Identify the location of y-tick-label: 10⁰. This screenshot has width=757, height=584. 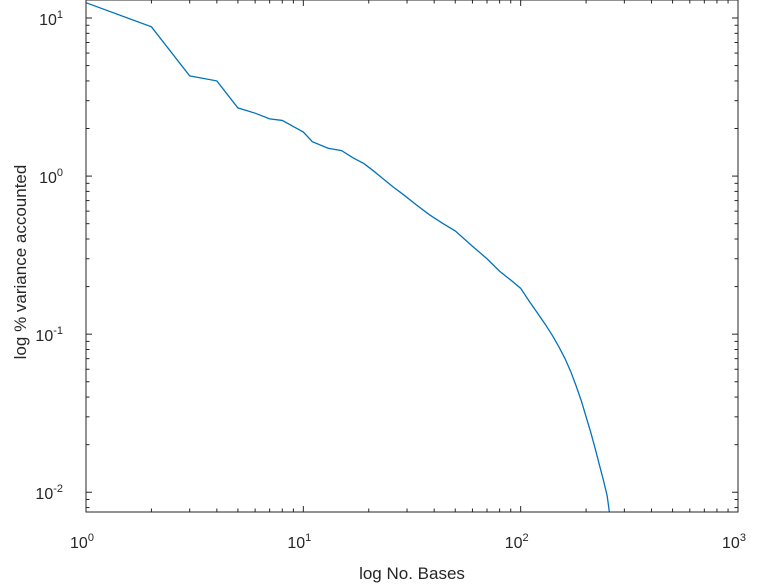
(51, 177).